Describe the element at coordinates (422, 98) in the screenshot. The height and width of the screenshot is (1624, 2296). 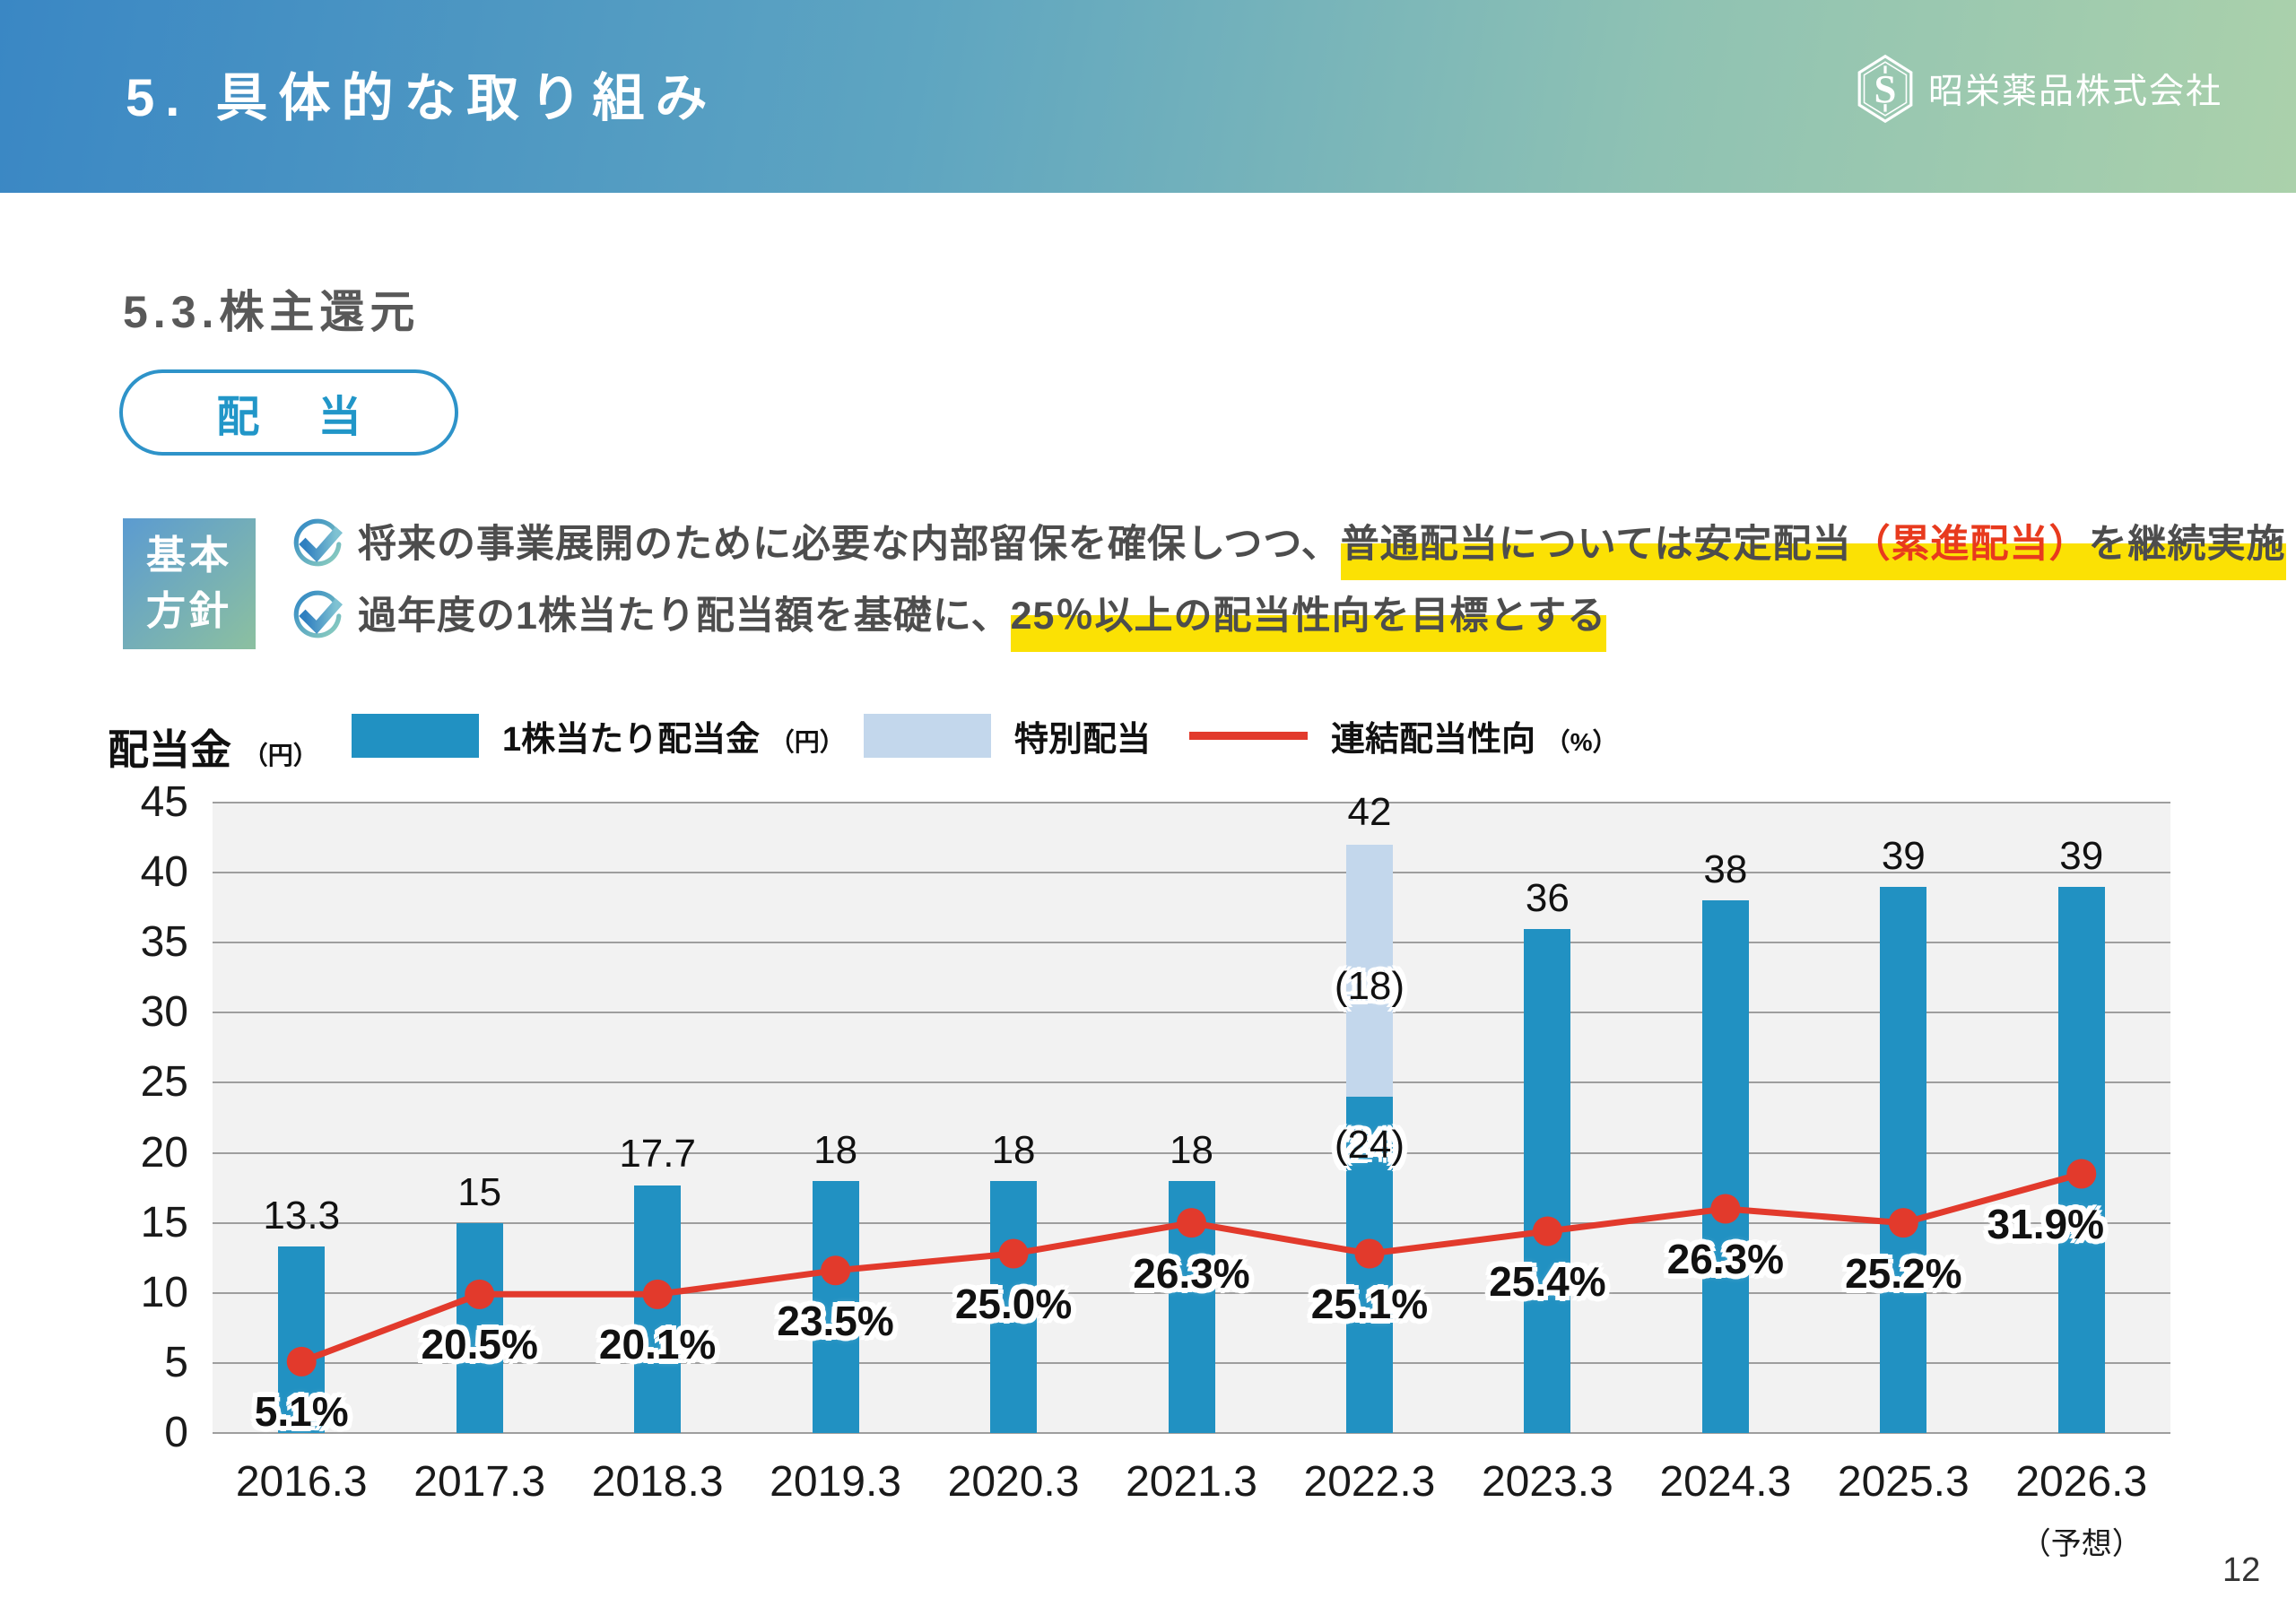
I see `page-title: 5. 具体的な取り組み` at that location.